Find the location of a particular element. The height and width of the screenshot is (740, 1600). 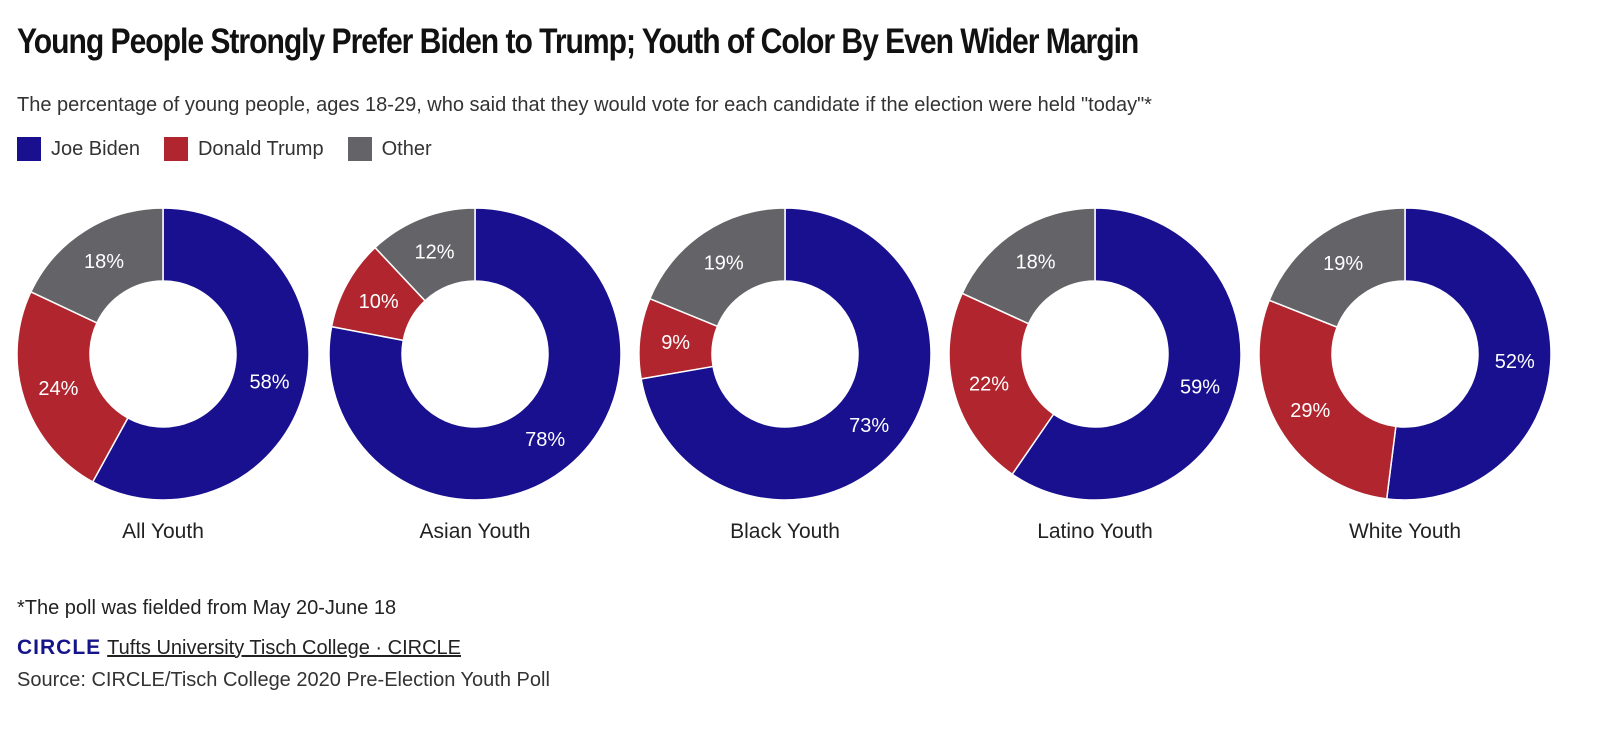

legend-label-biden: Joe Biden is located at coordinates (95, 148).